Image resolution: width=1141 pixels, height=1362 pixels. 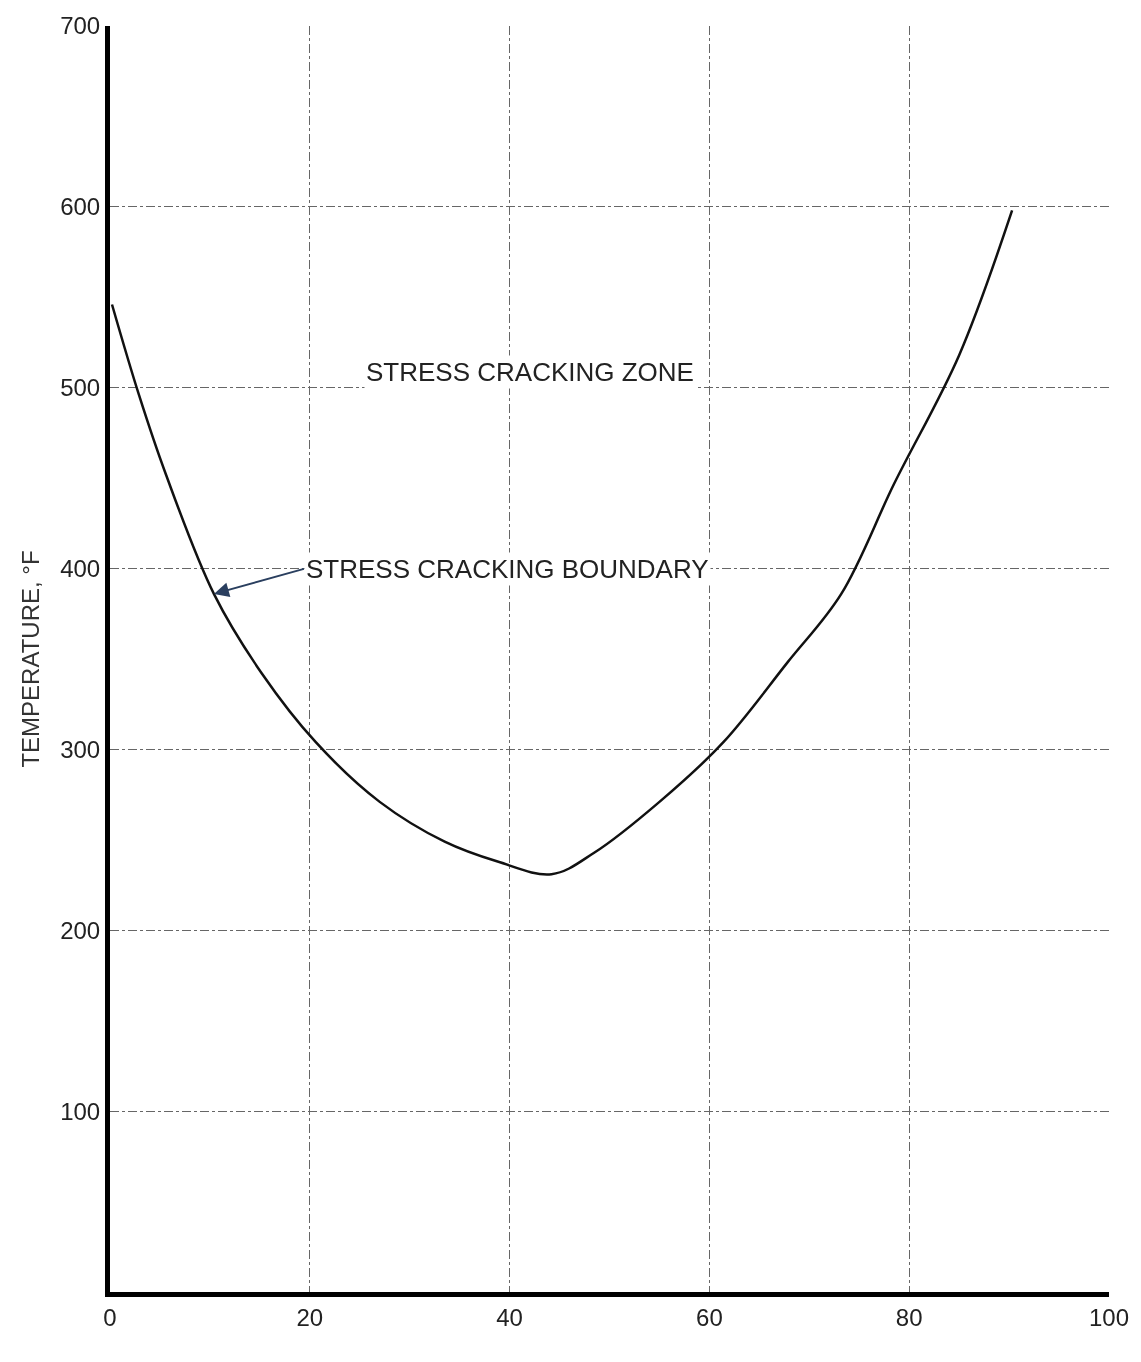 I want to click on y-tick-label: 700, so click(x=80, y=26).